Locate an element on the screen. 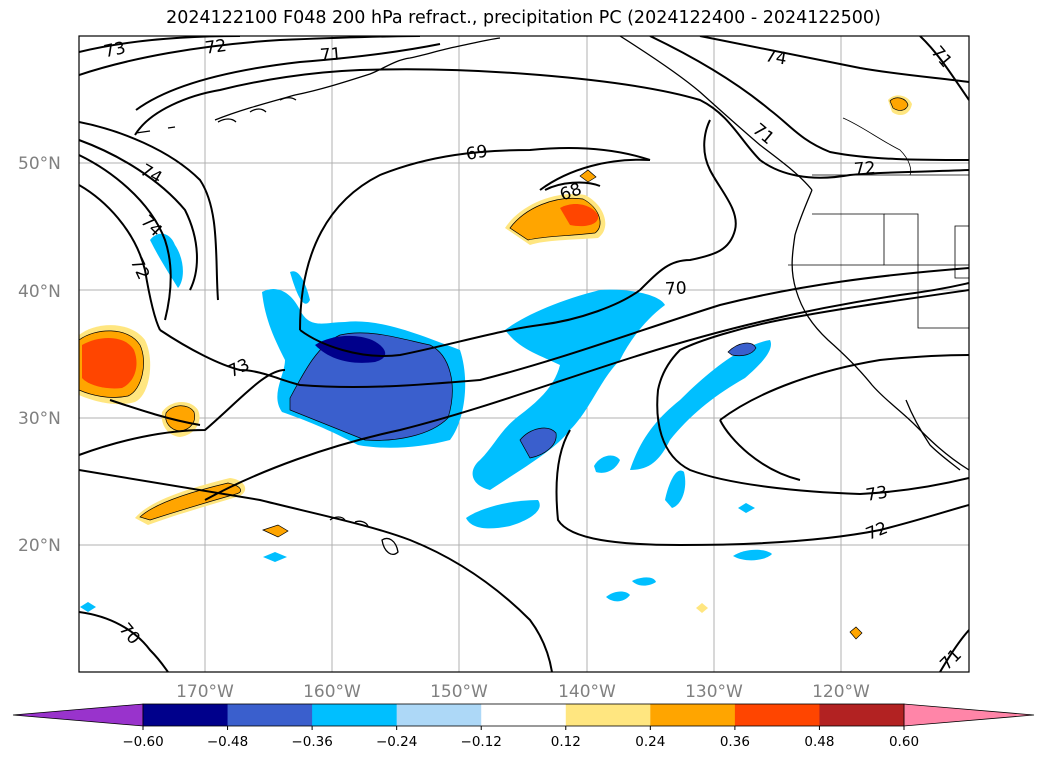 Image resolution: width=1047 pixels, height=765 pixels. lat-label: 50°N is located at coordinates (39, 164).